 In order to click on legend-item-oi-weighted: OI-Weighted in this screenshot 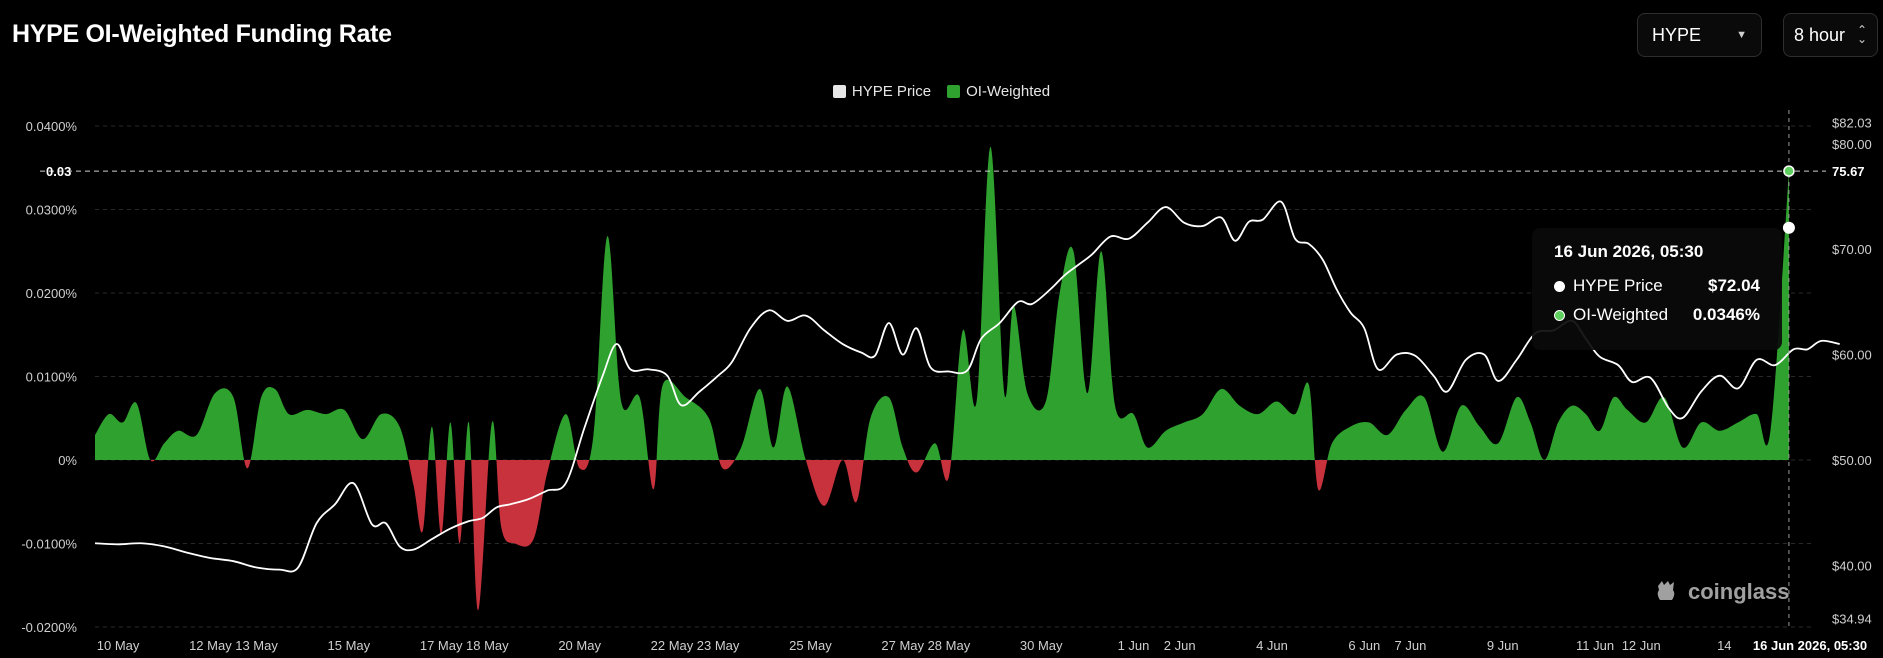, I will do `click(998, 91)`.